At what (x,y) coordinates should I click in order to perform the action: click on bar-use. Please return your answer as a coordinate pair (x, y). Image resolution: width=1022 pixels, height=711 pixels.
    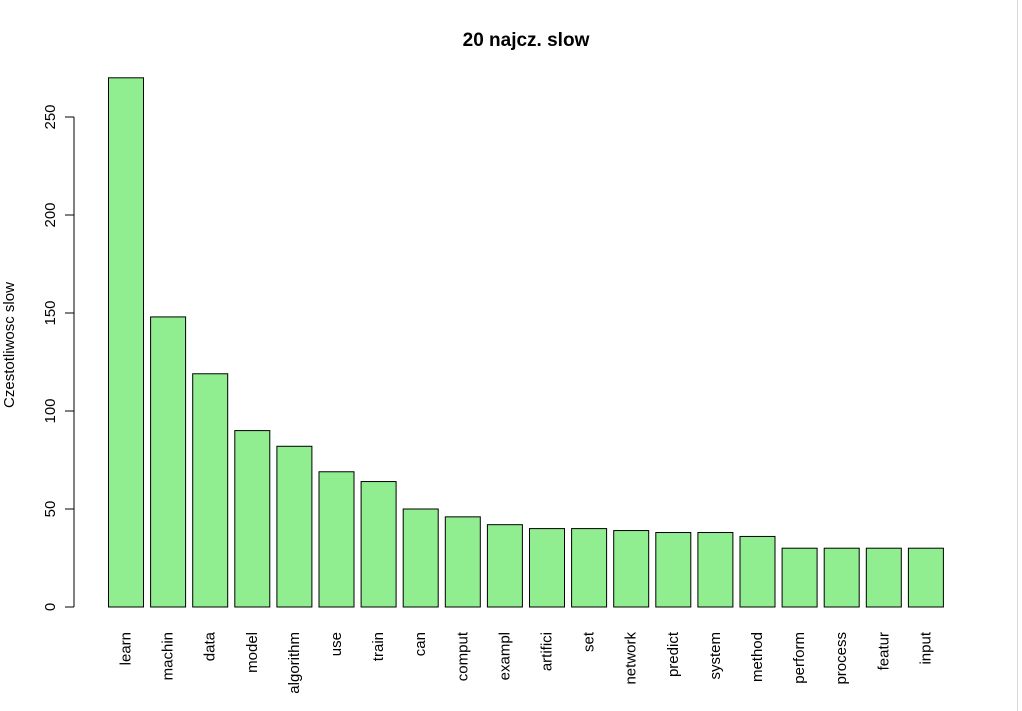
    Looking at the image, I should click on (336, 539).